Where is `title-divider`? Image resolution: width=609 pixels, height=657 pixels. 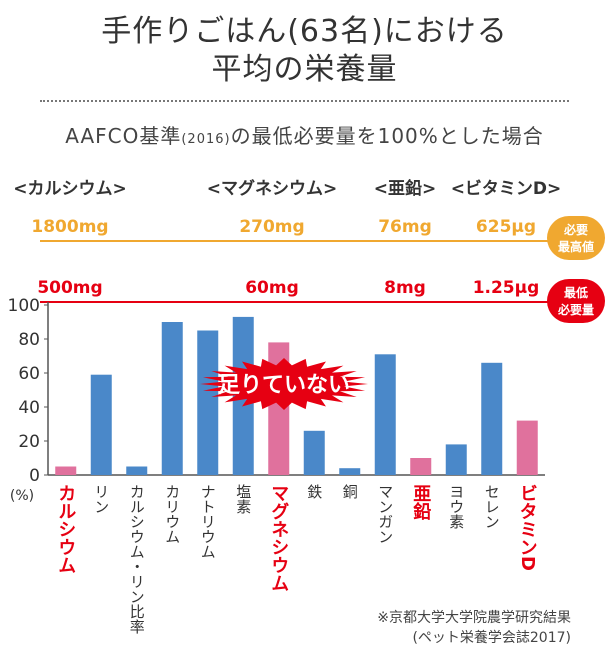 title-divider is located at coordinates (304, 101).